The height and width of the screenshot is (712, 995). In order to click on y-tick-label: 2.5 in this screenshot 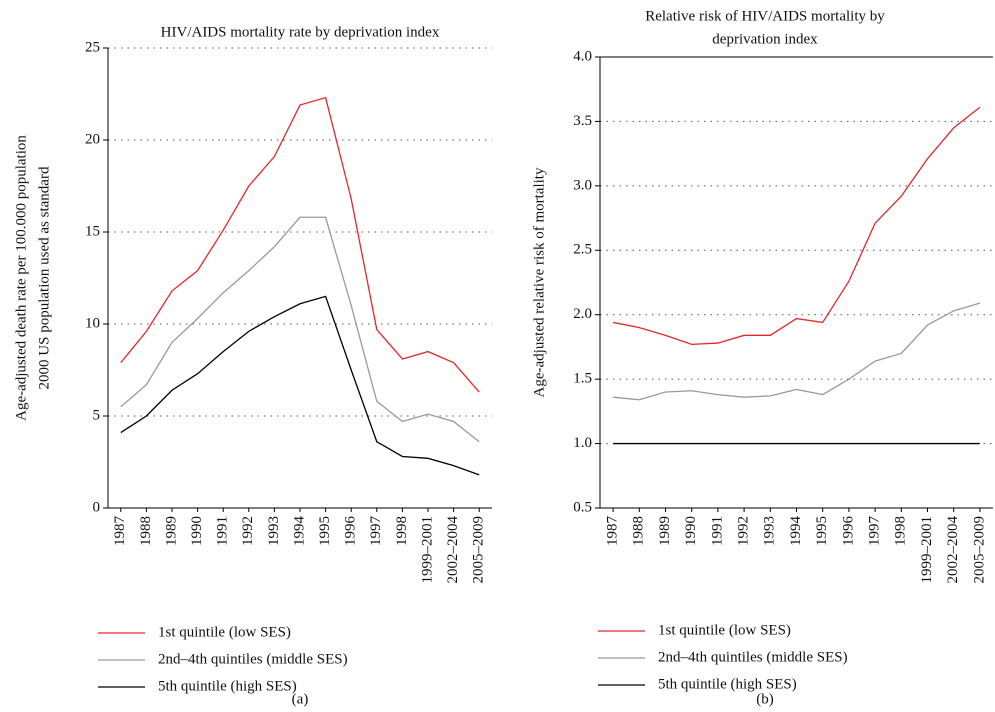, I will do `click(582, 250)`.